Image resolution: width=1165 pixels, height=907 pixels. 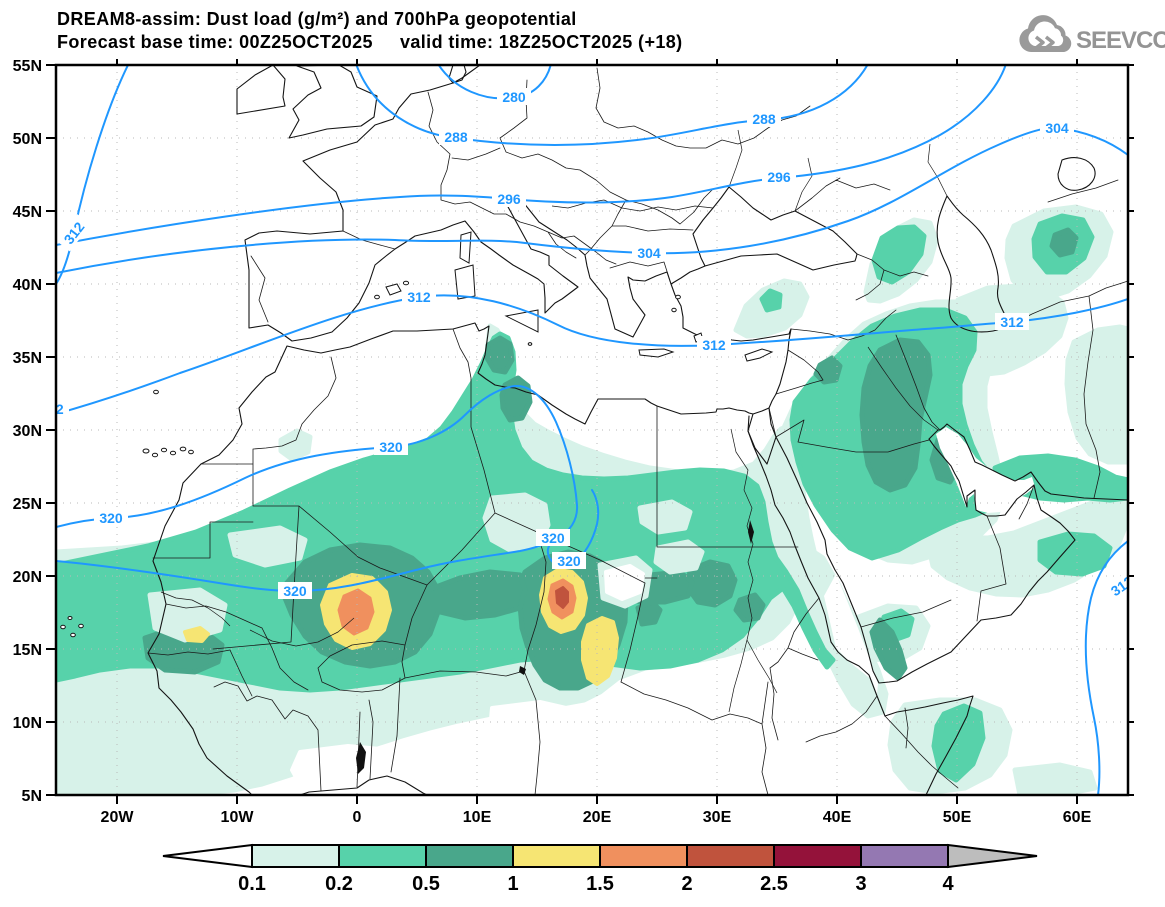 What do you see at coordinates (27, 139) in the screenshot?
I see `y-axis-label: 50N` at bounding box center [27, 139].